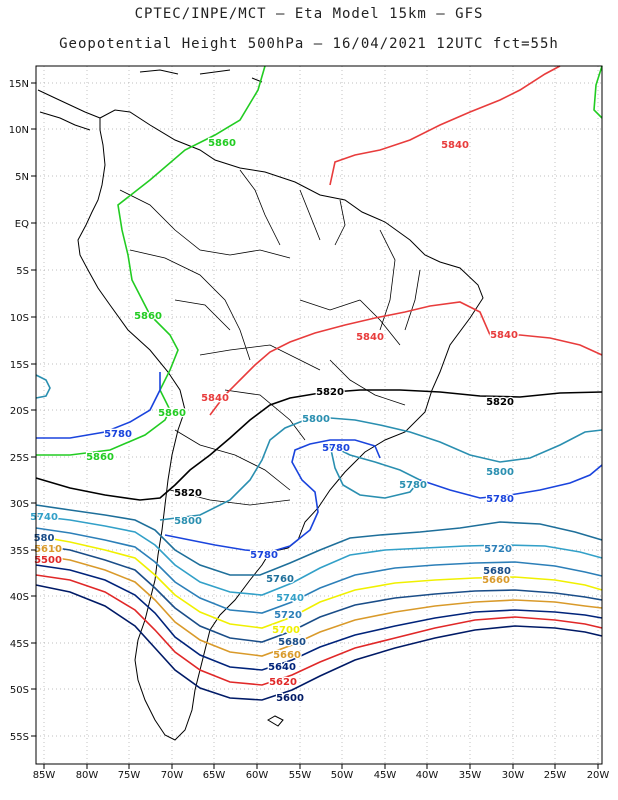 The image size is (618, 800). I want to click on contour-label: 5600, so click(290, 698).